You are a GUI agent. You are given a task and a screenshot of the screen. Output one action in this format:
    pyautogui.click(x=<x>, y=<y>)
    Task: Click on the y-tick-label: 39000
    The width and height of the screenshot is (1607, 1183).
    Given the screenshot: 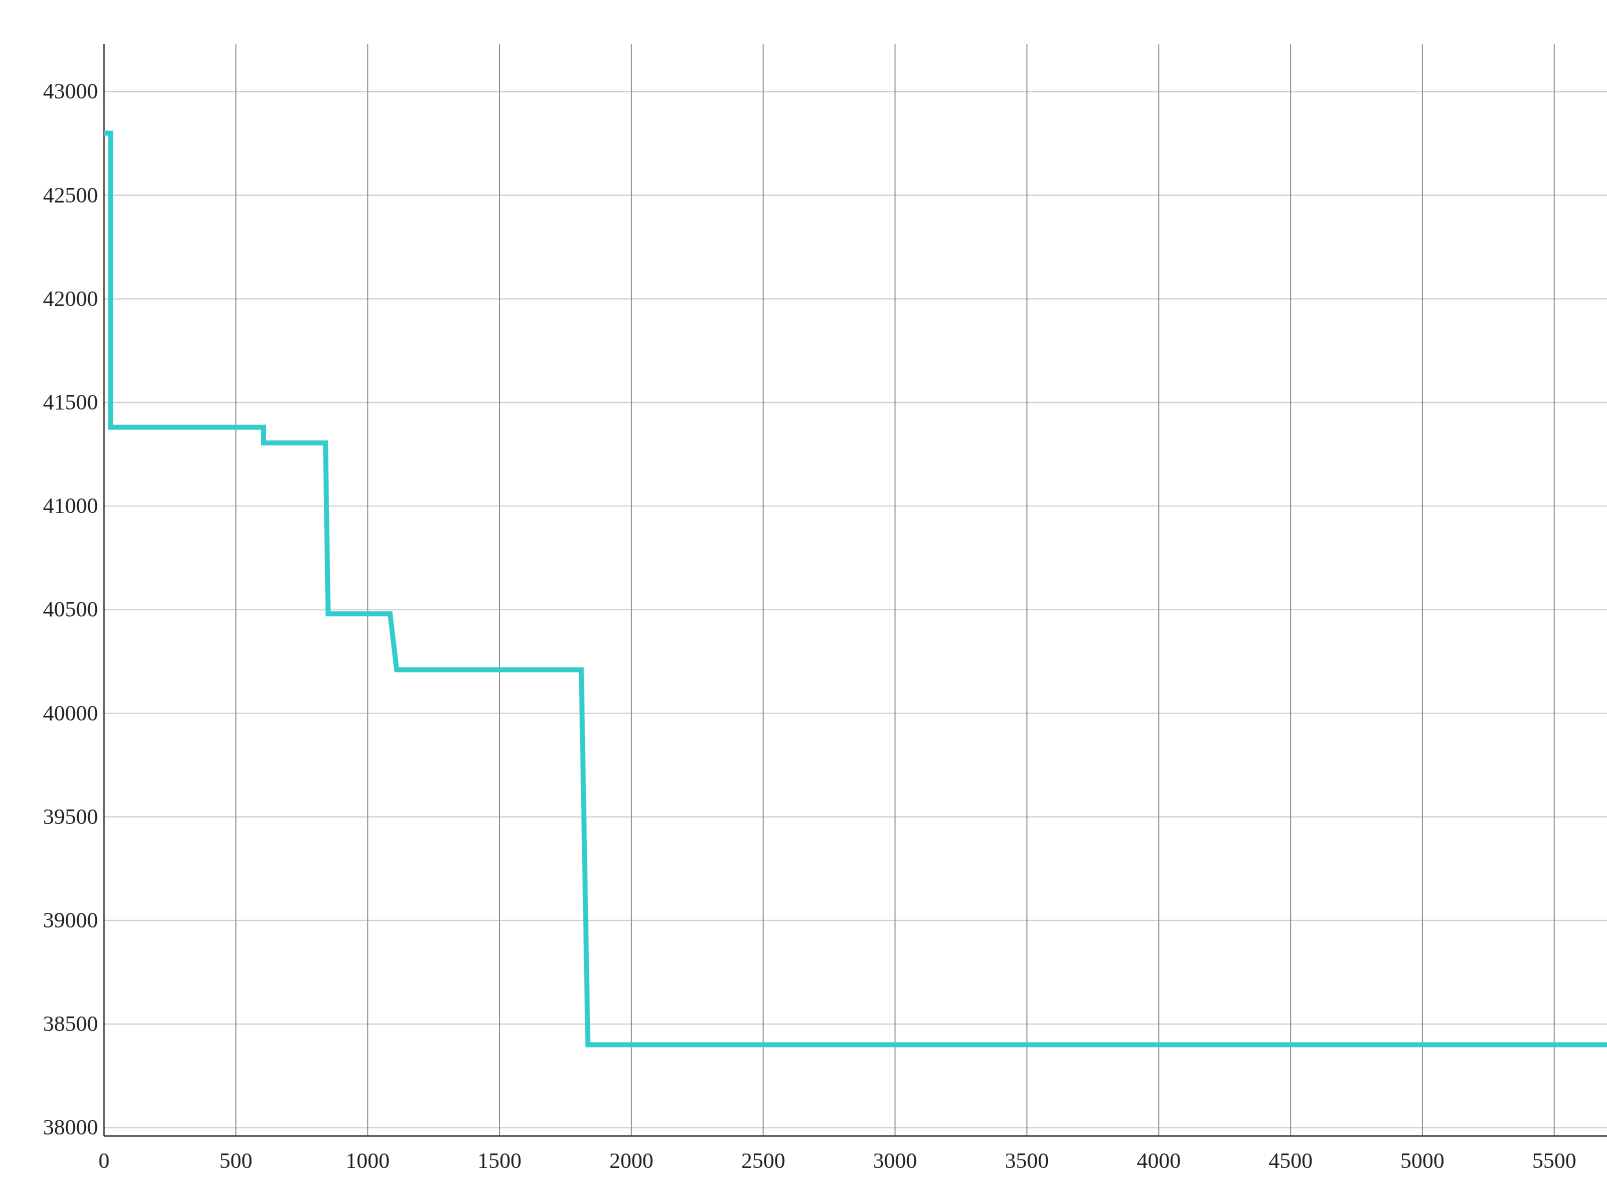 What is the action you would take?
    pyautogui.click(x=70, y=920)
    